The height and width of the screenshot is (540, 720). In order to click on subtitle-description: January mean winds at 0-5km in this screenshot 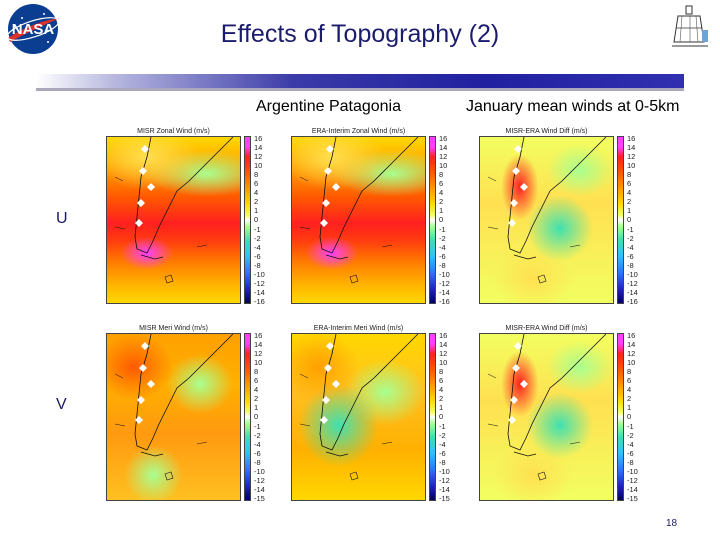, I will do `click(573, 106)`.